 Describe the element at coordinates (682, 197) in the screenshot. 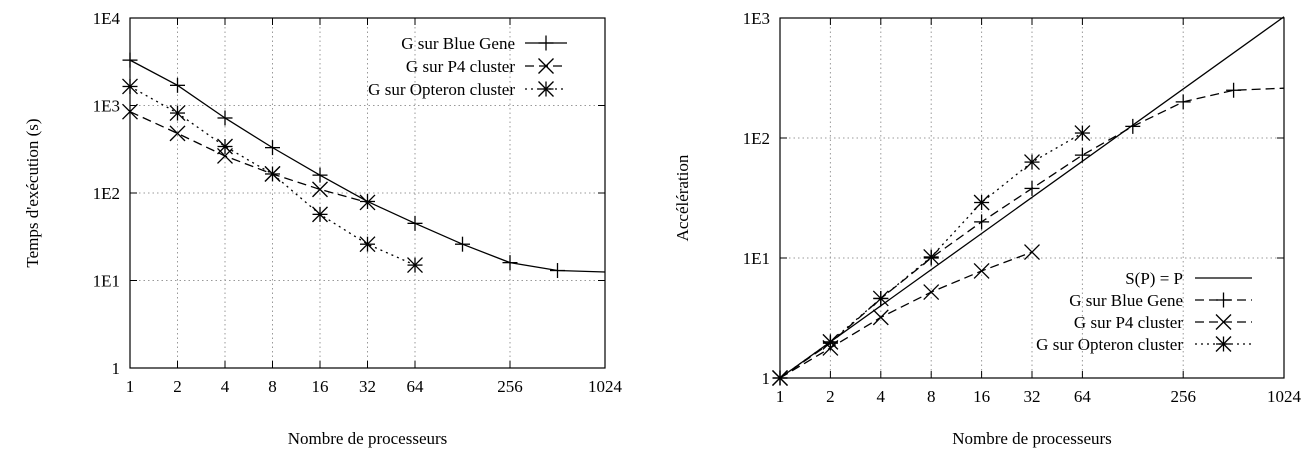

I see `y-axis-title: Accélération` at that location.